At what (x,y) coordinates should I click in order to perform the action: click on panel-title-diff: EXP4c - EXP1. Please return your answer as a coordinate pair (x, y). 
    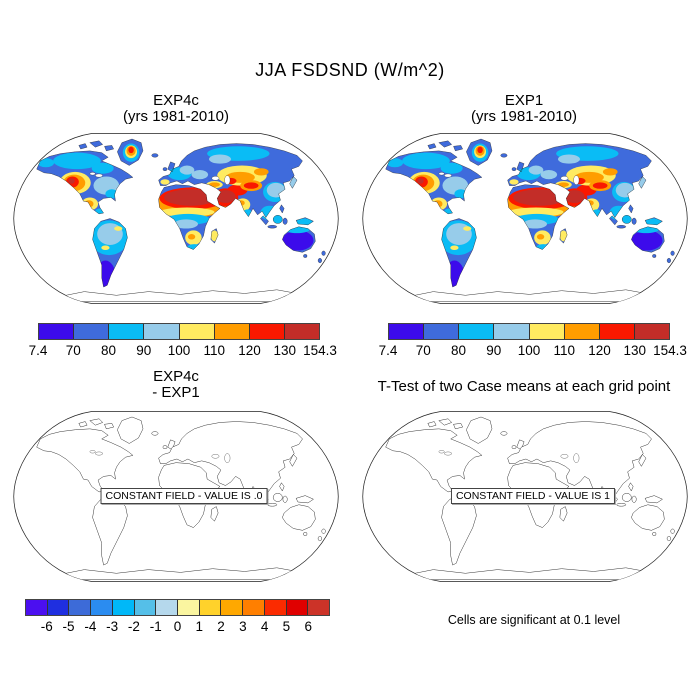
    Looking at the image, I should click on (176, 385).